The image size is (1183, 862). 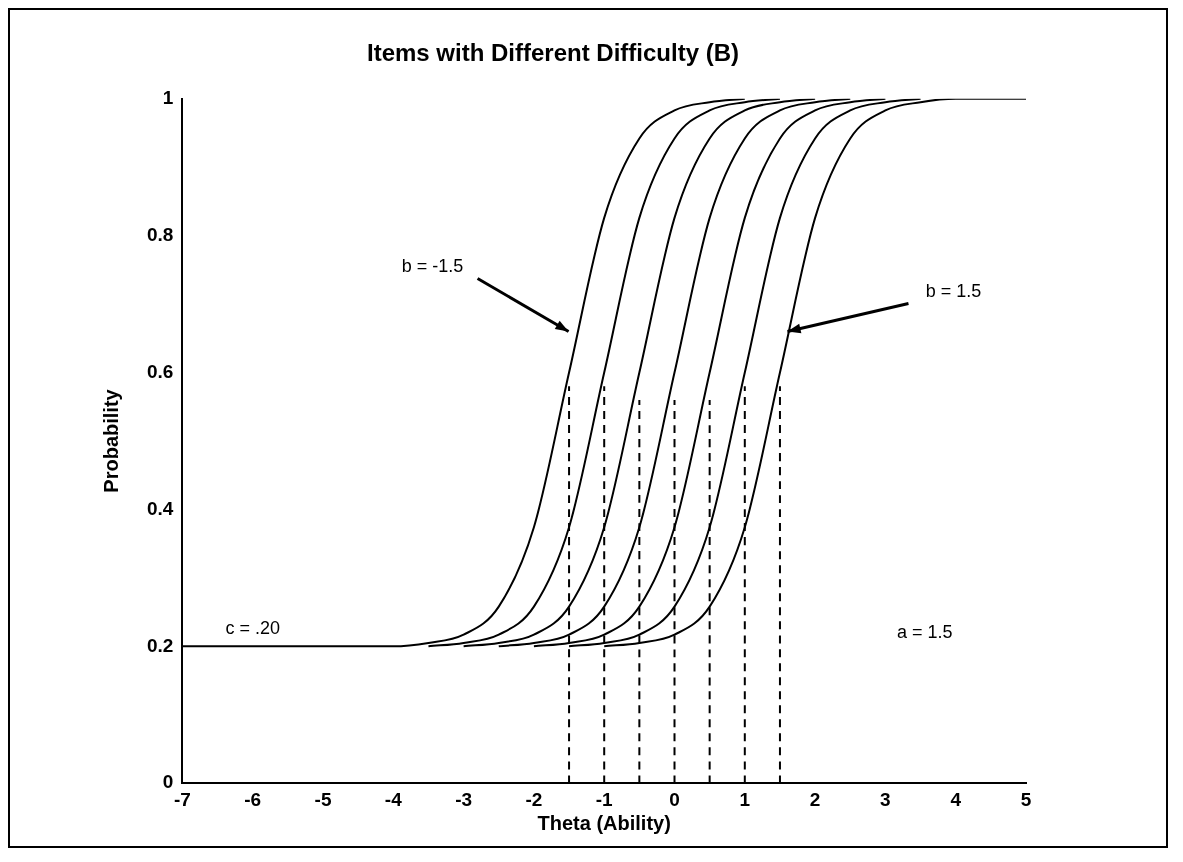 I want to click on x-tick-label: -7, so click(x=182, y=799).